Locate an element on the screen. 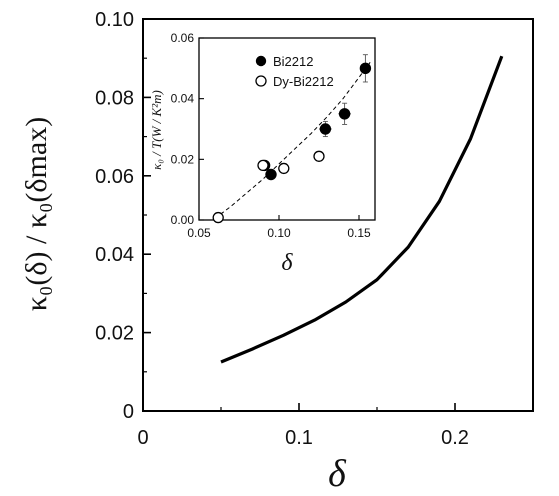  legend-marker-bi2212 is located at coordinates (261, 61).